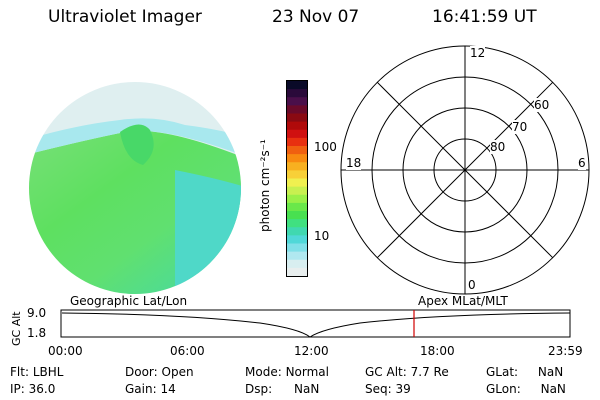  I want to click on timeline-left-label: Geographic Lat/Lon, so click(129, 301).